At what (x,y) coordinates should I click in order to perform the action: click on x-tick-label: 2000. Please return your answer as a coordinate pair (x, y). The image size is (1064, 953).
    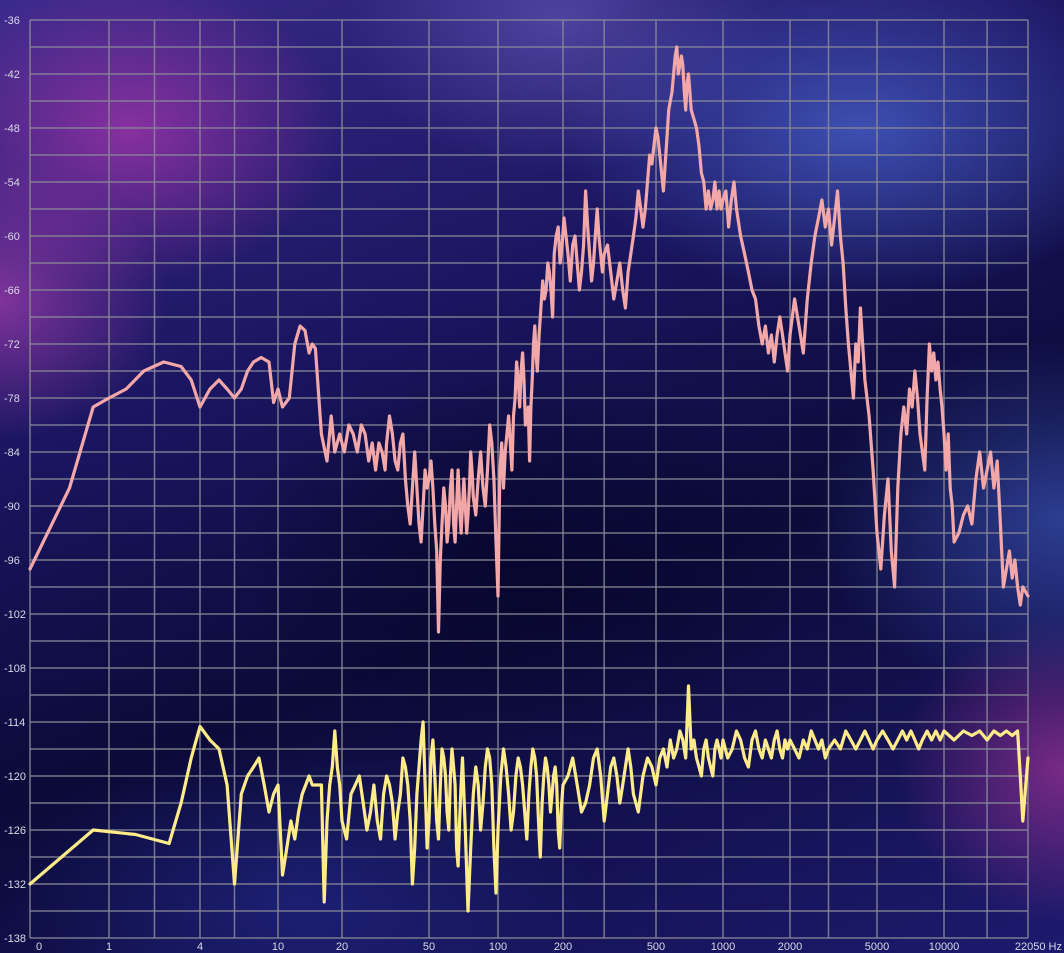
    Looking at the image, I should click on (790, 947).